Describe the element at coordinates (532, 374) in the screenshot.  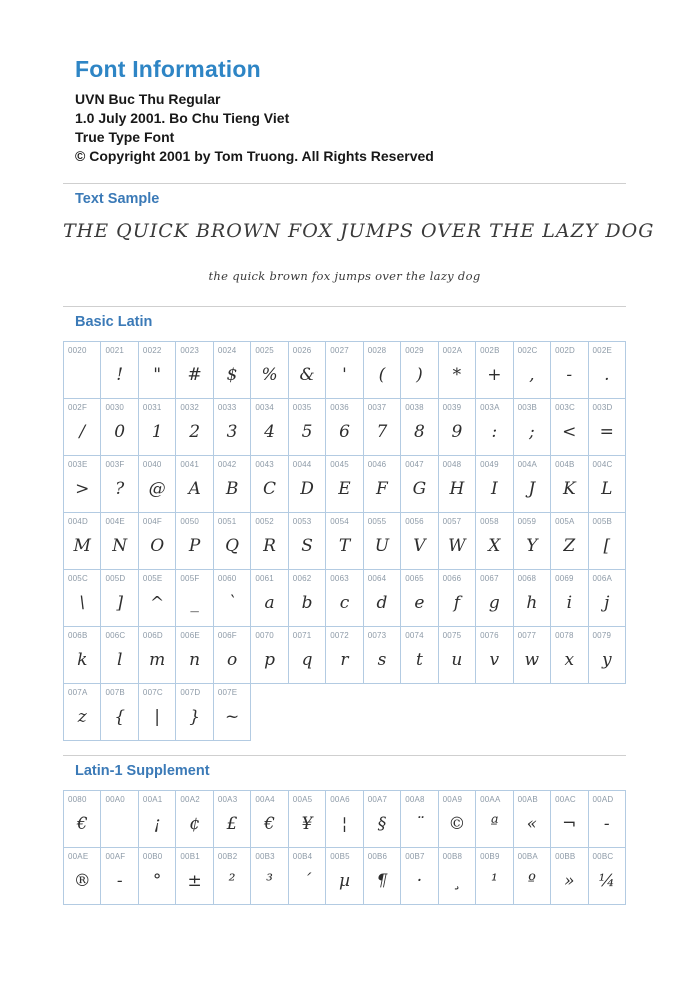
I see `glyph: ,` at that location.